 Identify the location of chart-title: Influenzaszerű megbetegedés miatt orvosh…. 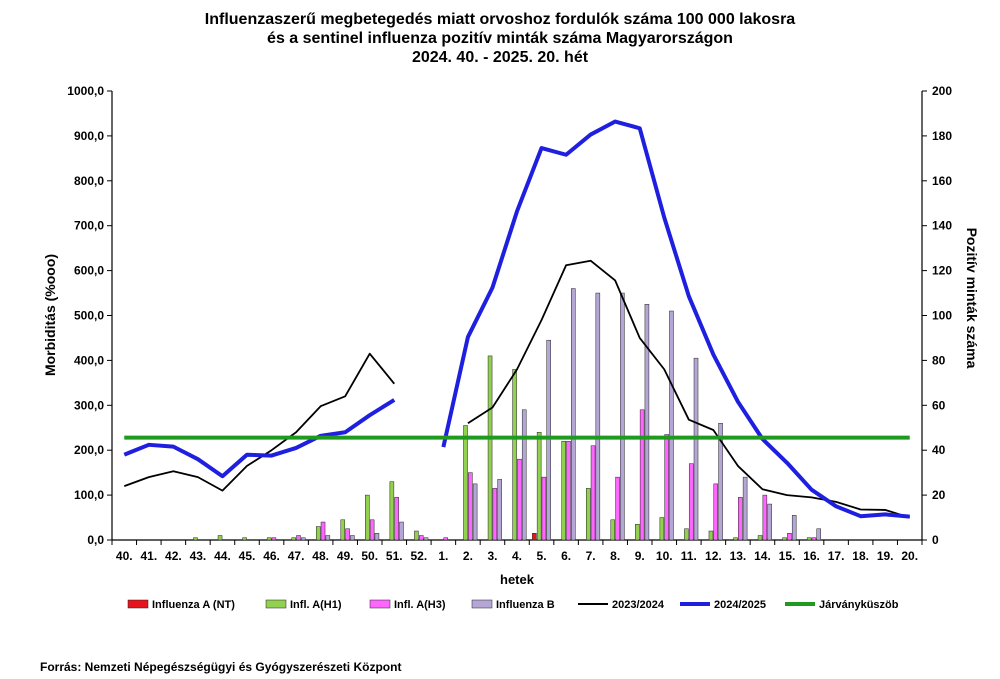
(500, 38).